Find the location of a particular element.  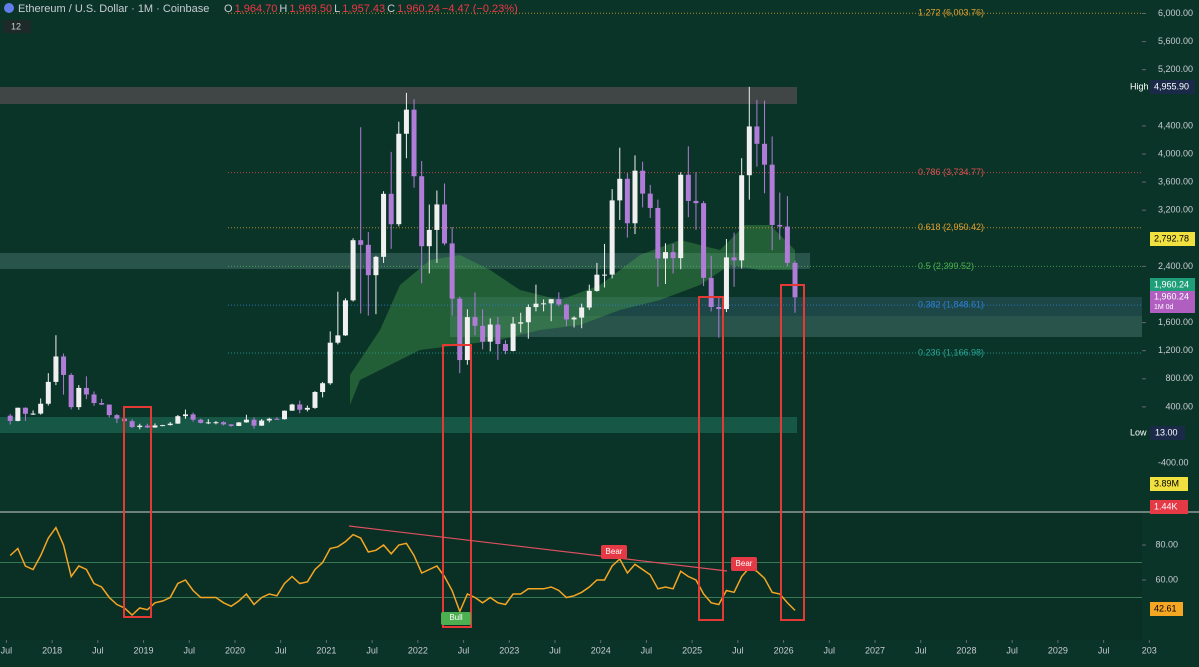

y-tick-label: 800.00 is located at coordinates (1179, 378).